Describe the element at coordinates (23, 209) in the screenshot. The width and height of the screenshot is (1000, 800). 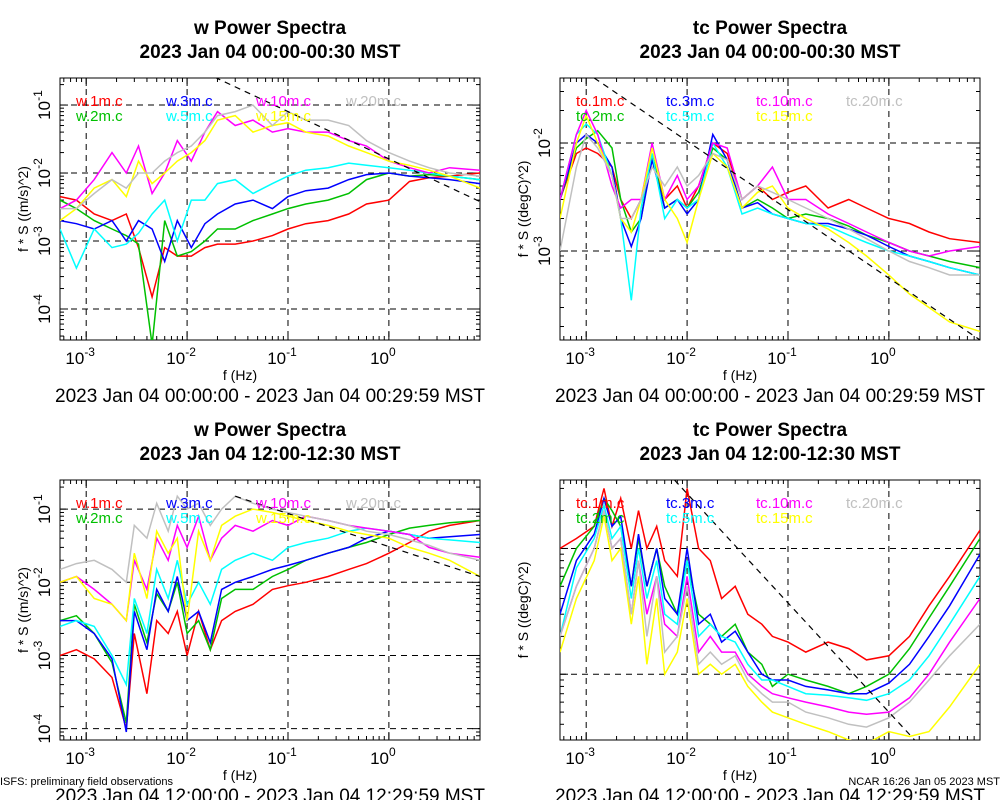
I see `y-axis-label: f * S ((m/s)^2)` at that location.